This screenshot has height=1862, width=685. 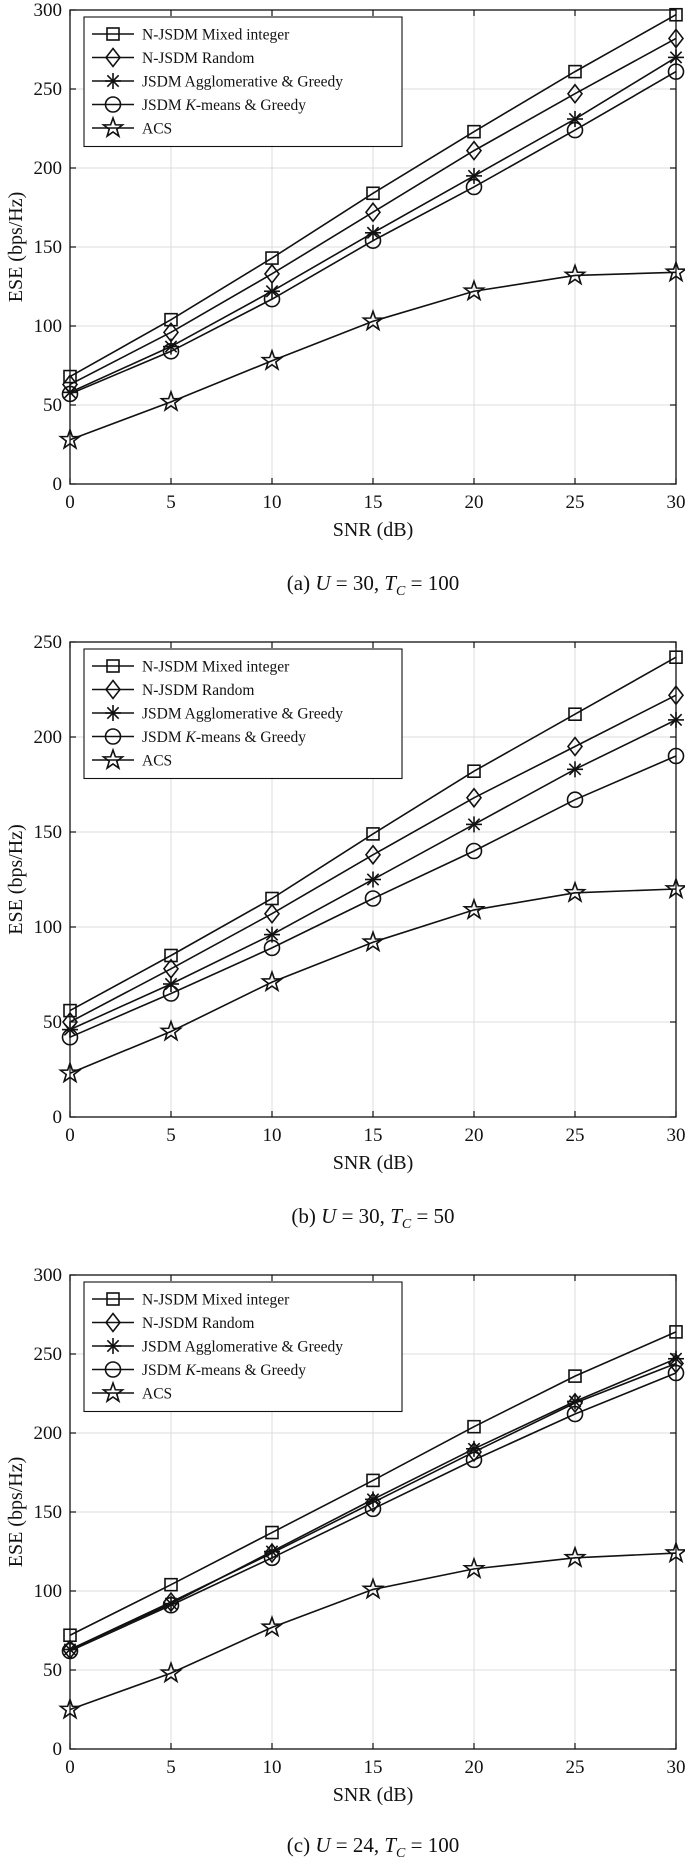 What do you see at coordinates (52, 1670) in the screenshot?
I see `y-tick-label: 50` at bounding box center [52, 1670].